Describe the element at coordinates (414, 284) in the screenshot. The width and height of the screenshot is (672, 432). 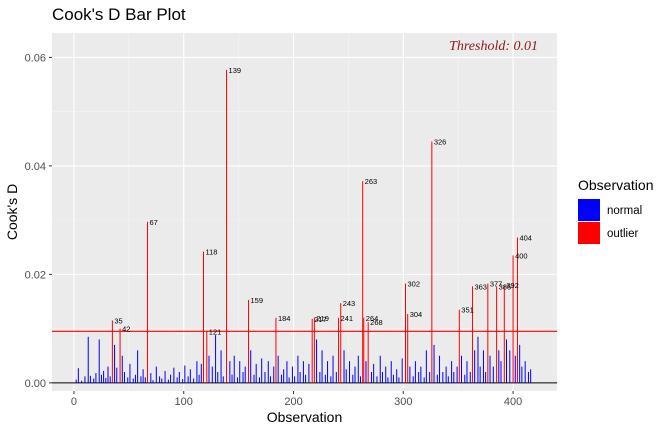
I see `bar-label: 302` at that location.